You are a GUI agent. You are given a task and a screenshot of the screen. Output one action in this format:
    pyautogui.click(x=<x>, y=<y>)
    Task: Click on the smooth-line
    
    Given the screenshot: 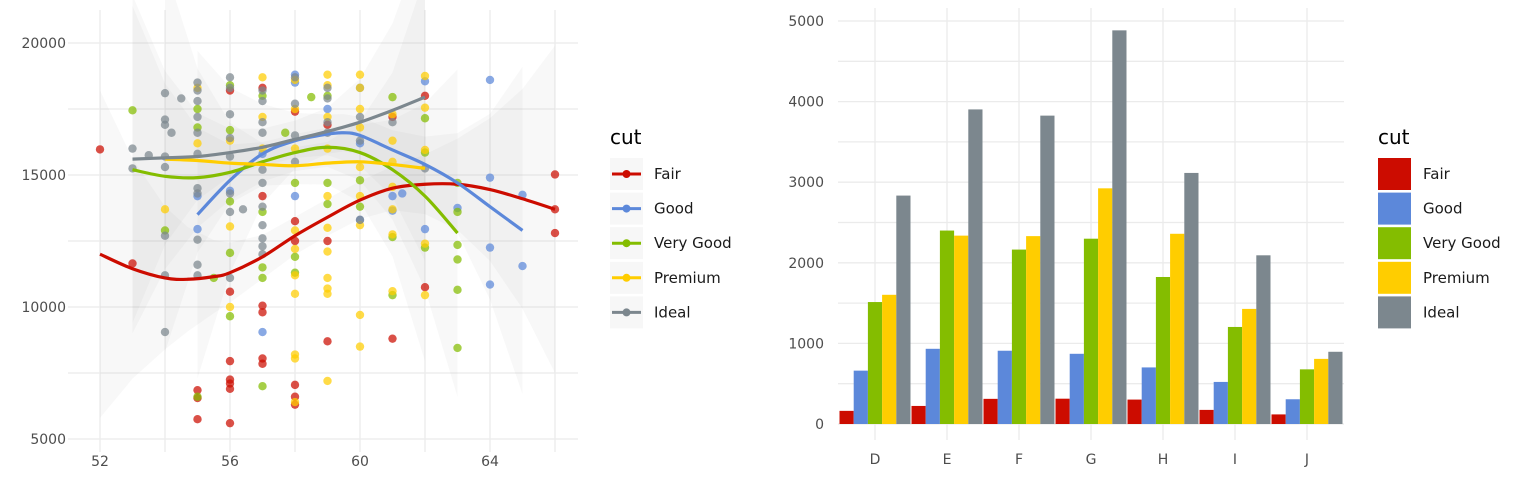 What is the action you would take?
    pyautogui.click(x=295, y=163)
    